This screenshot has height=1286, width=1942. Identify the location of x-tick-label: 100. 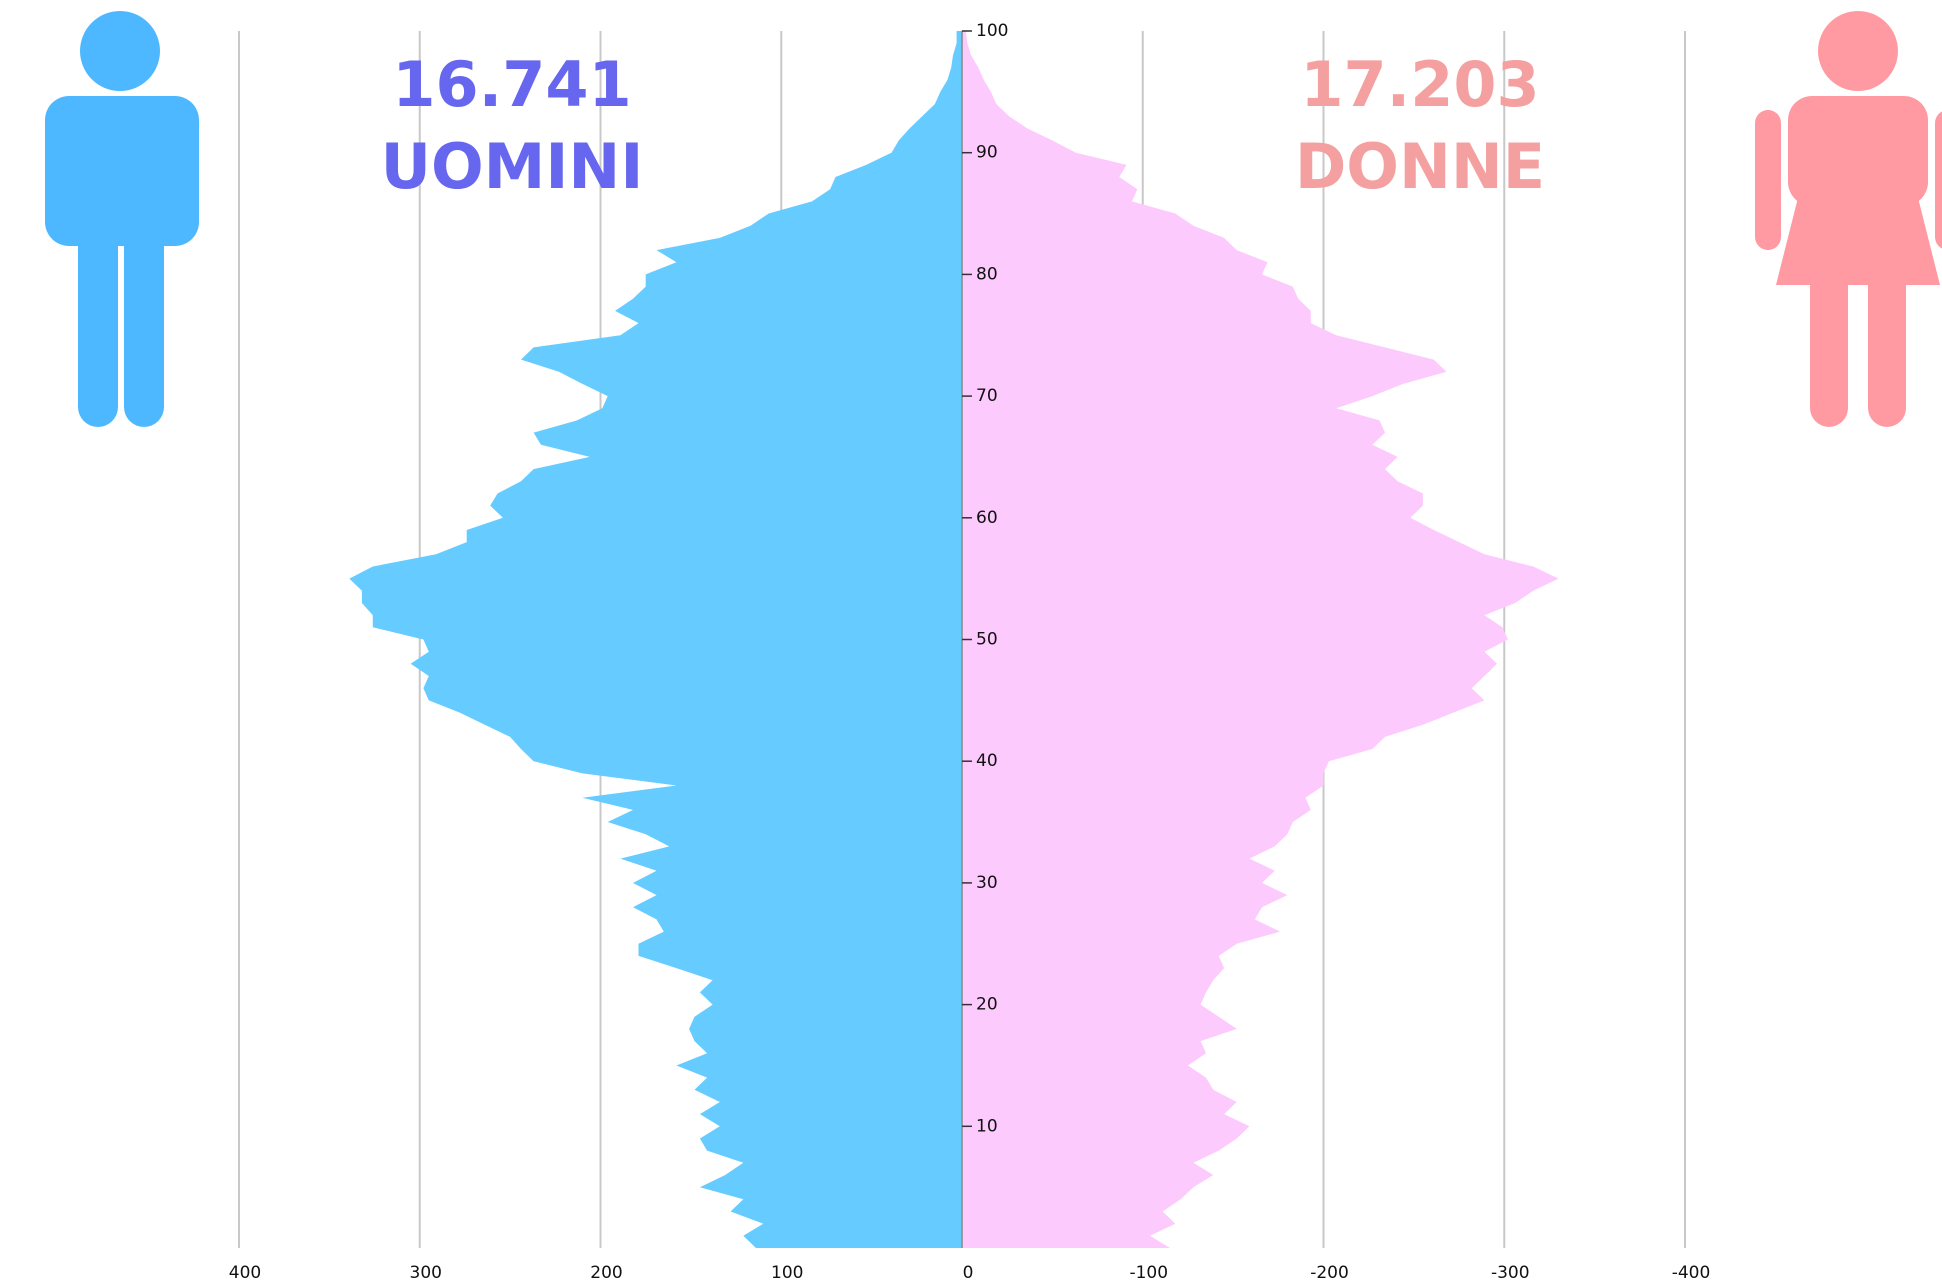
(787, 1273).